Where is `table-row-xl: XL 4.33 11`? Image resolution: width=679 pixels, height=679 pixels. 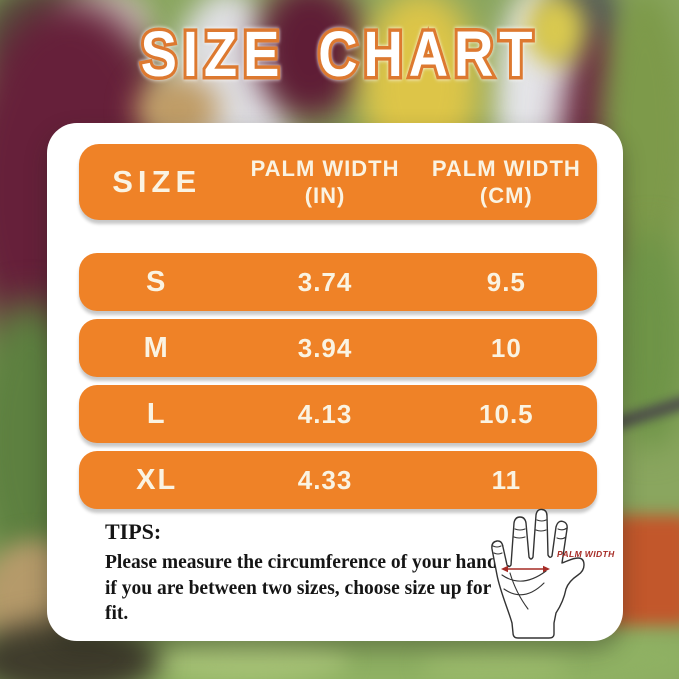
table-row-xl: XL 4.33 11 is located at coordinates (338, 480).